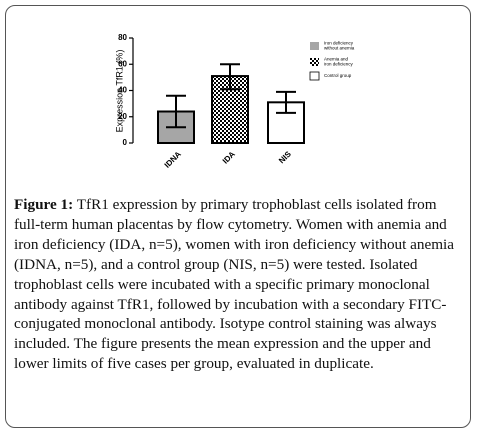 The height and width of the screenshot is (435, 479). Describe the element at coordinates (285, 157) in the screenshot. I see `x-tick-label: NIS` at that location.